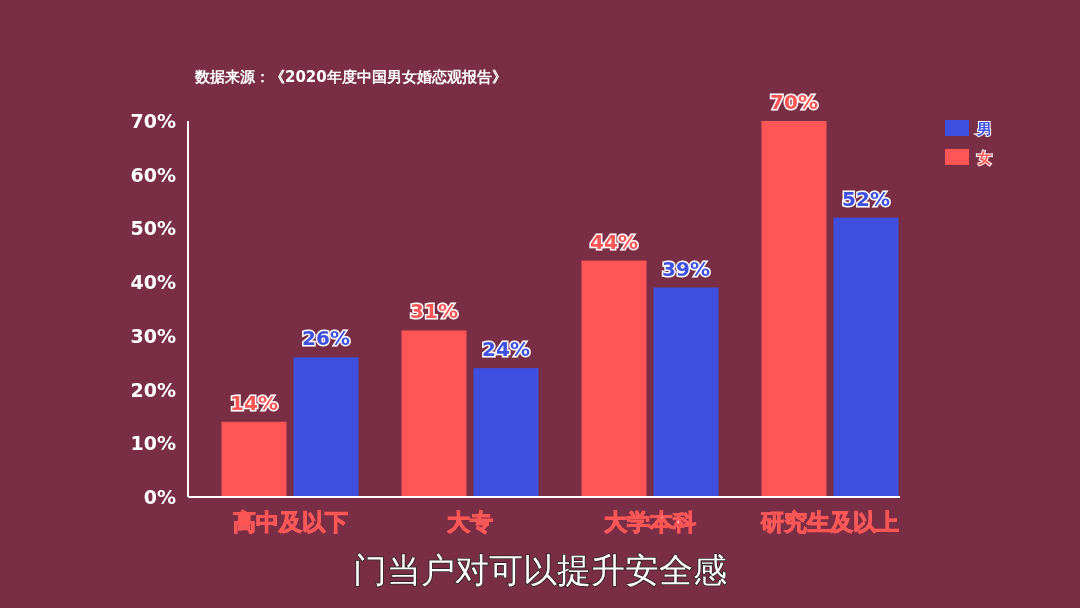 This screenshot has height=608, width=1080. I want to click on chart-title: 数据来源：《2020年度中国男女婚恋观报告》, so click(350, 77).